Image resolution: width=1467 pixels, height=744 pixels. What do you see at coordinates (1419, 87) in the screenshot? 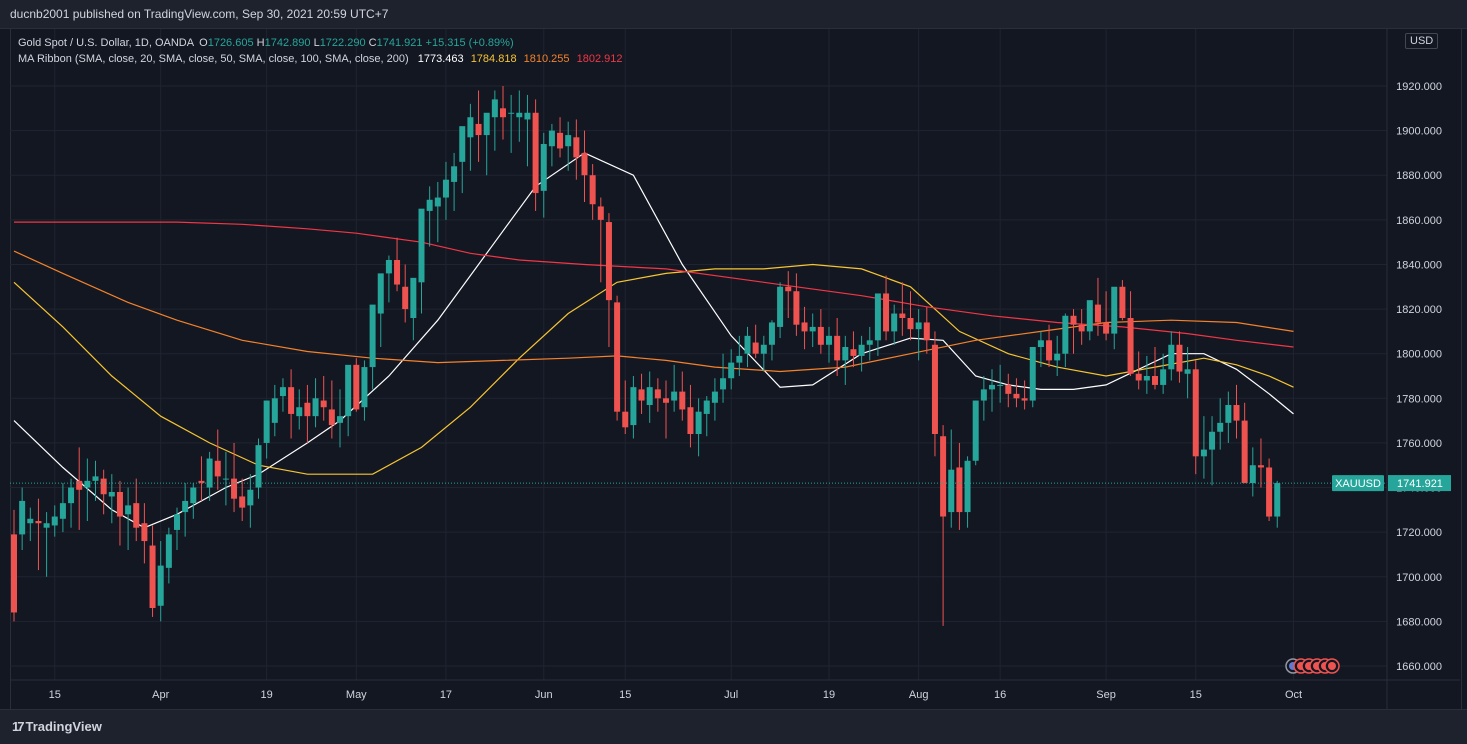
I see `y-tick-label: 1920.000` at bounding box center [1419, 87].